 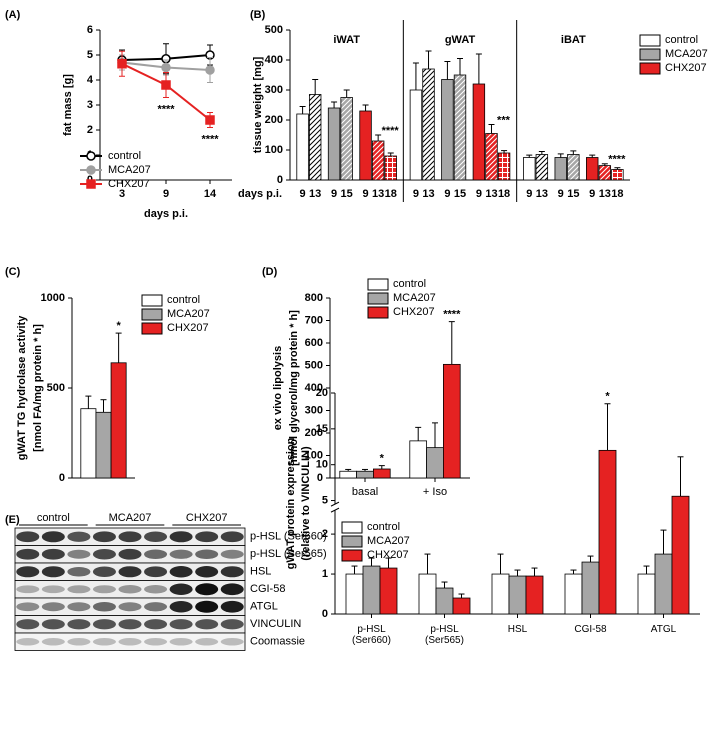 What do you see at coordinates (291, 503) in the screenshot?
I see `y-axis-label: gWAT protein expression` at bounding box center [291, 503].